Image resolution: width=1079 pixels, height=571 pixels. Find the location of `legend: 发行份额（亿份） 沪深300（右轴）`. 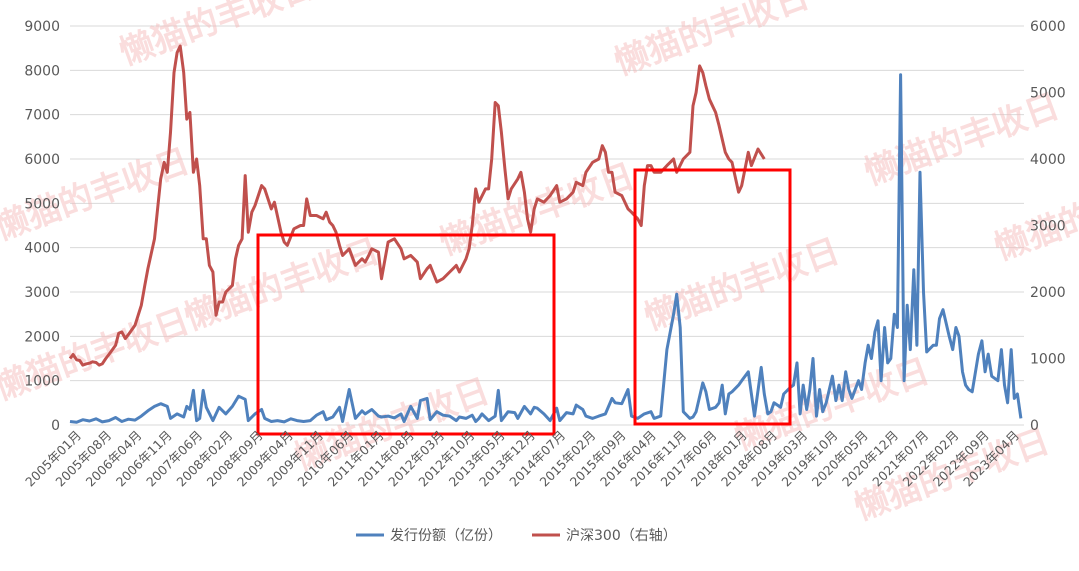

legend: 发行份额（亿份） 沪深300（右轴） is located at coordinates (516, 536).